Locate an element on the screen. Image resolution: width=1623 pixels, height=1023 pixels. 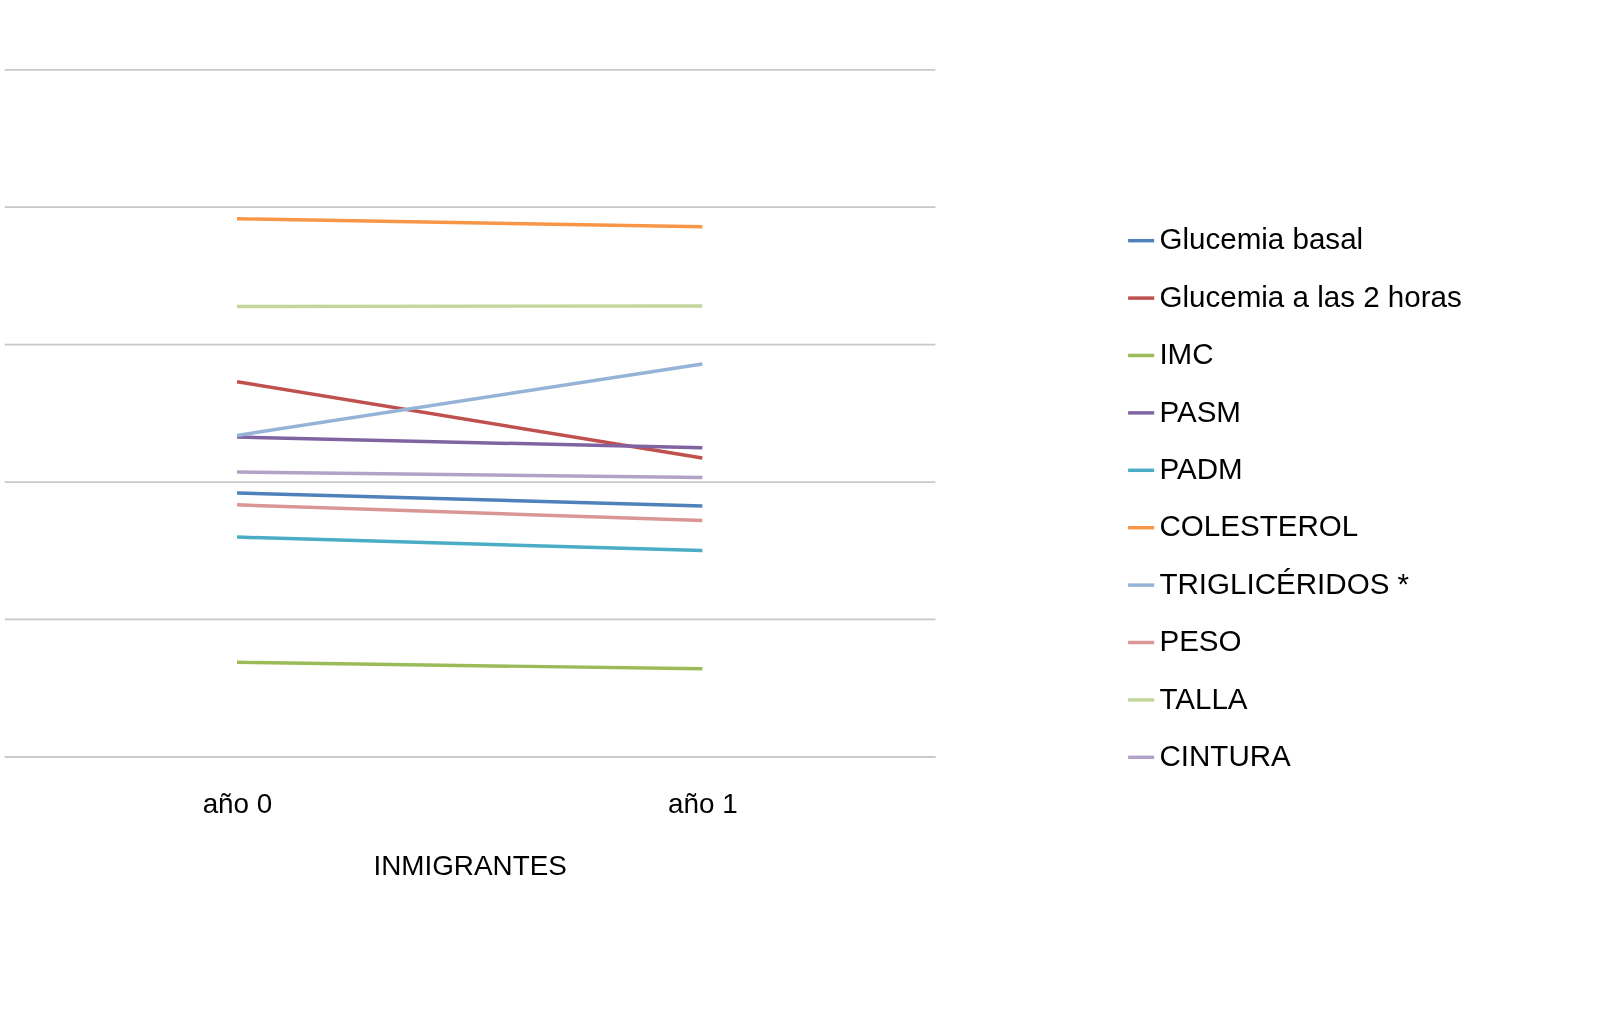
legend-label: IMC is located at coordinates (1186, 354).